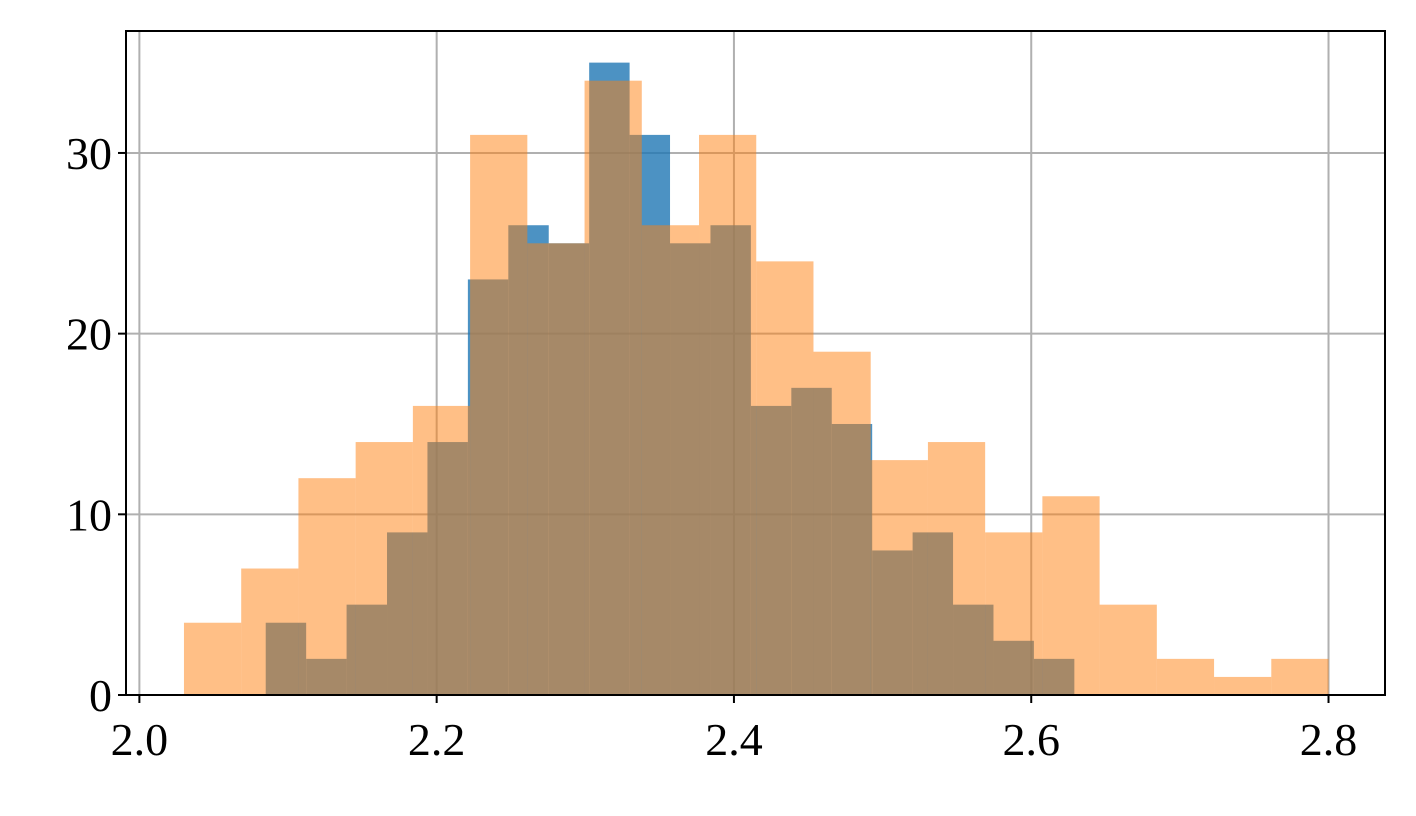  Describe the element at coordinates (89, 153) in the screenshot. I see `y-tick-label: 30` at that location.